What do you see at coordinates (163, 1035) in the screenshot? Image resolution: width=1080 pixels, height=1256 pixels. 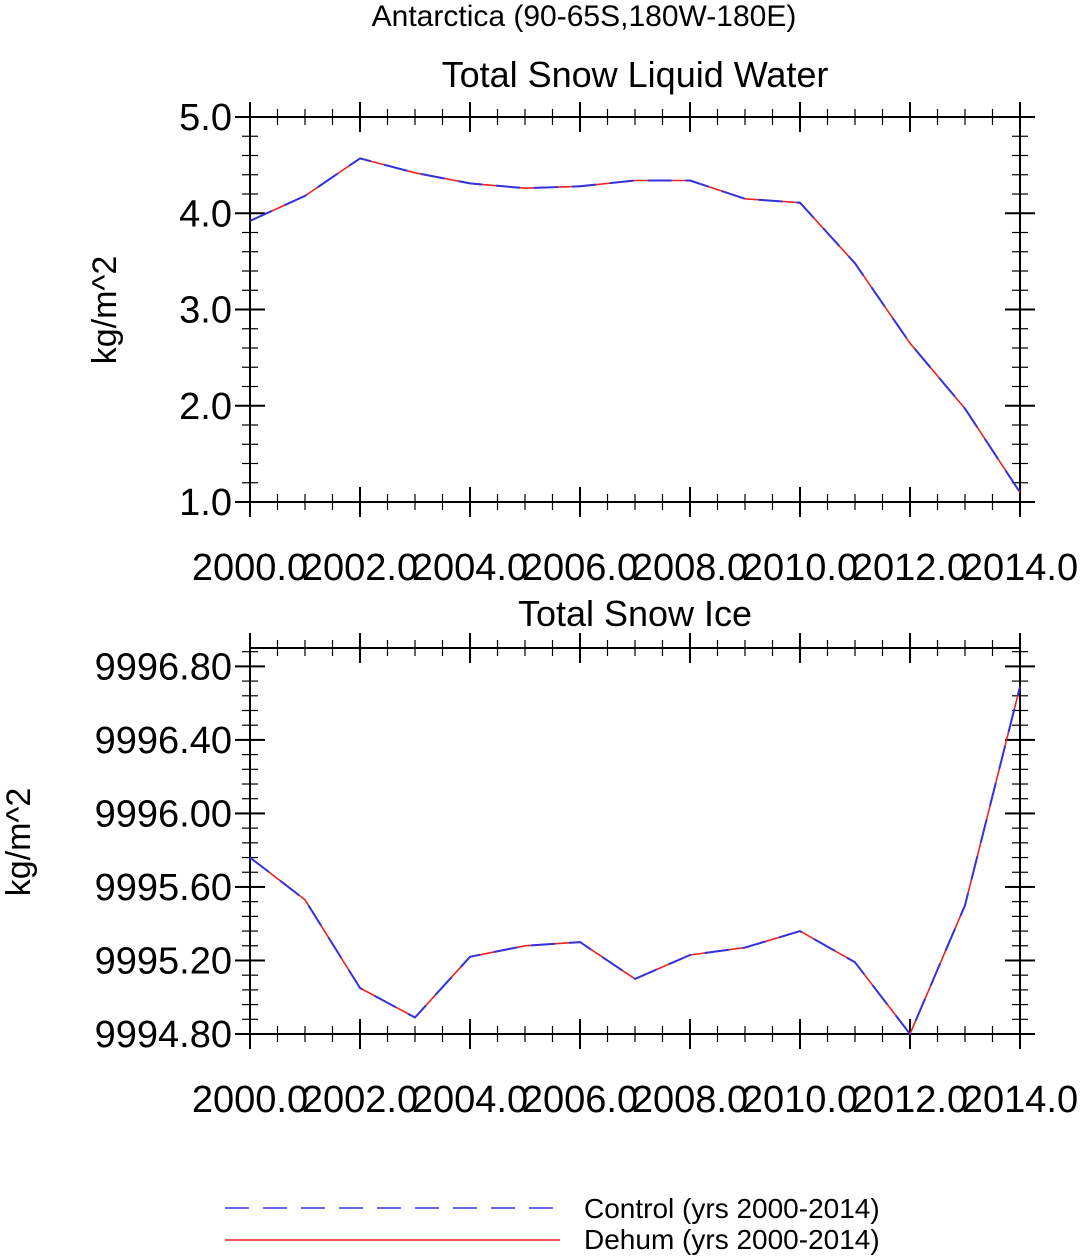 I see `y-tick-label: 9994.80` at bounding box center [163, 1035].